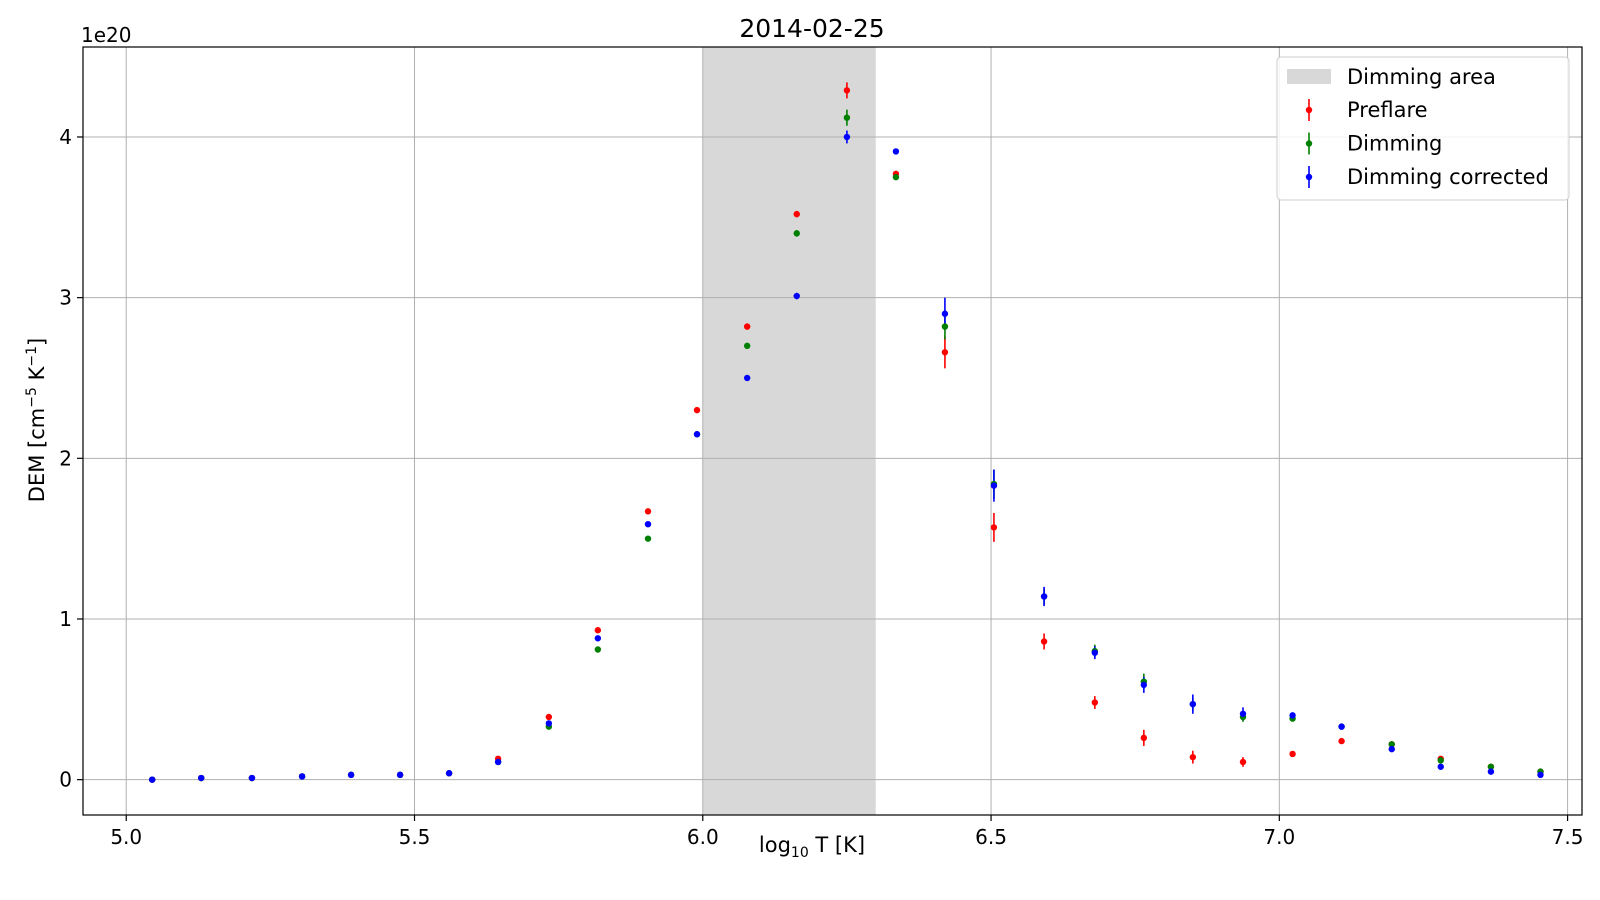  I want to click on y-axis-ticks: 0 1 2 3 4, so click(71, 458).